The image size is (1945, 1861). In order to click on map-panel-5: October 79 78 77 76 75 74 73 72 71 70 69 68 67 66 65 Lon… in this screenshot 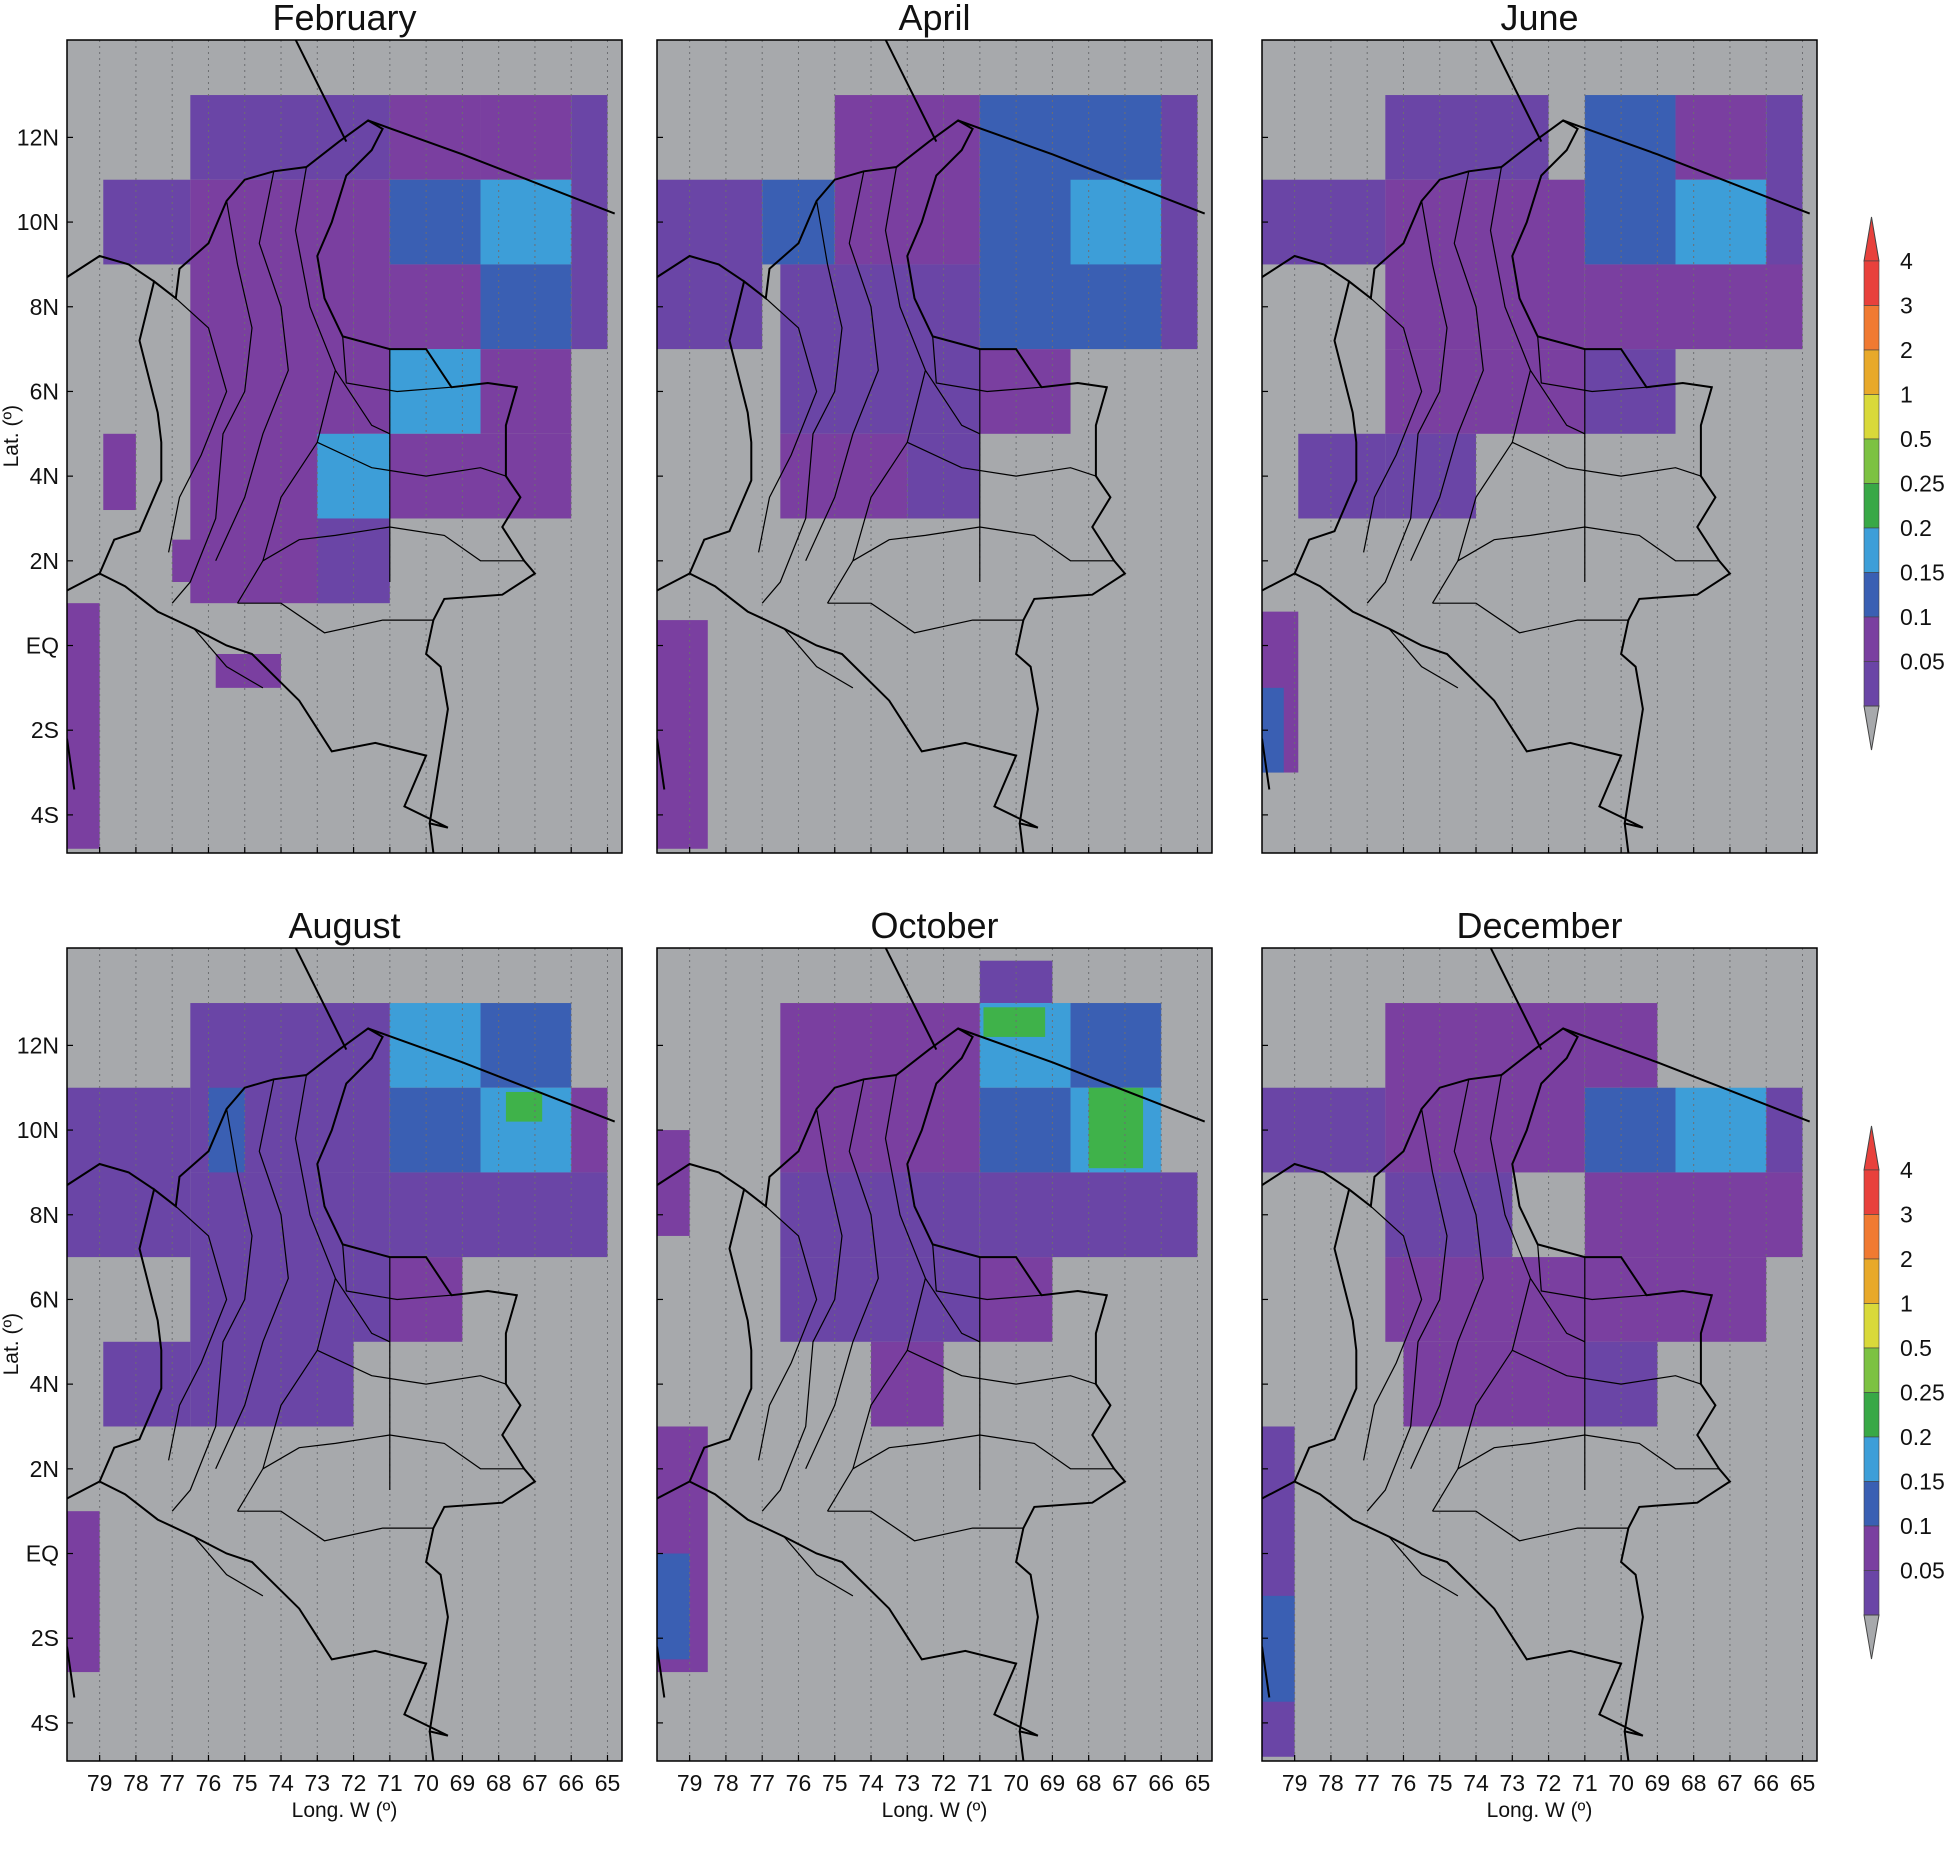, I will do `click(934, 1363)`.